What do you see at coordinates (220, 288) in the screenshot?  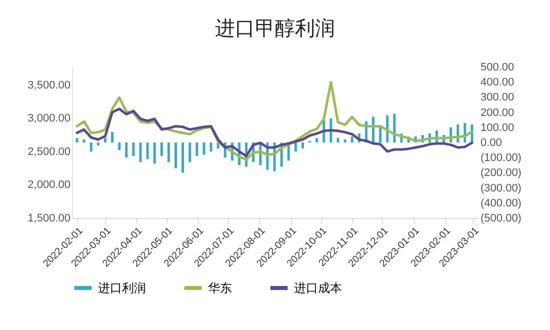 I see `legend-label: 华东` at bounding box center [220, 288].